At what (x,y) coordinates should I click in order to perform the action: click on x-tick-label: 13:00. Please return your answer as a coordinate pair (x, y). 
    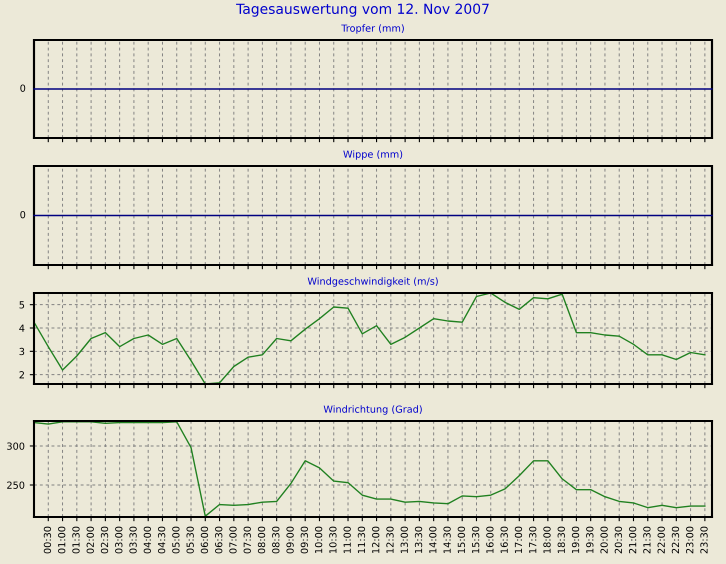
    Looking at the image, I should click on (404, 539).